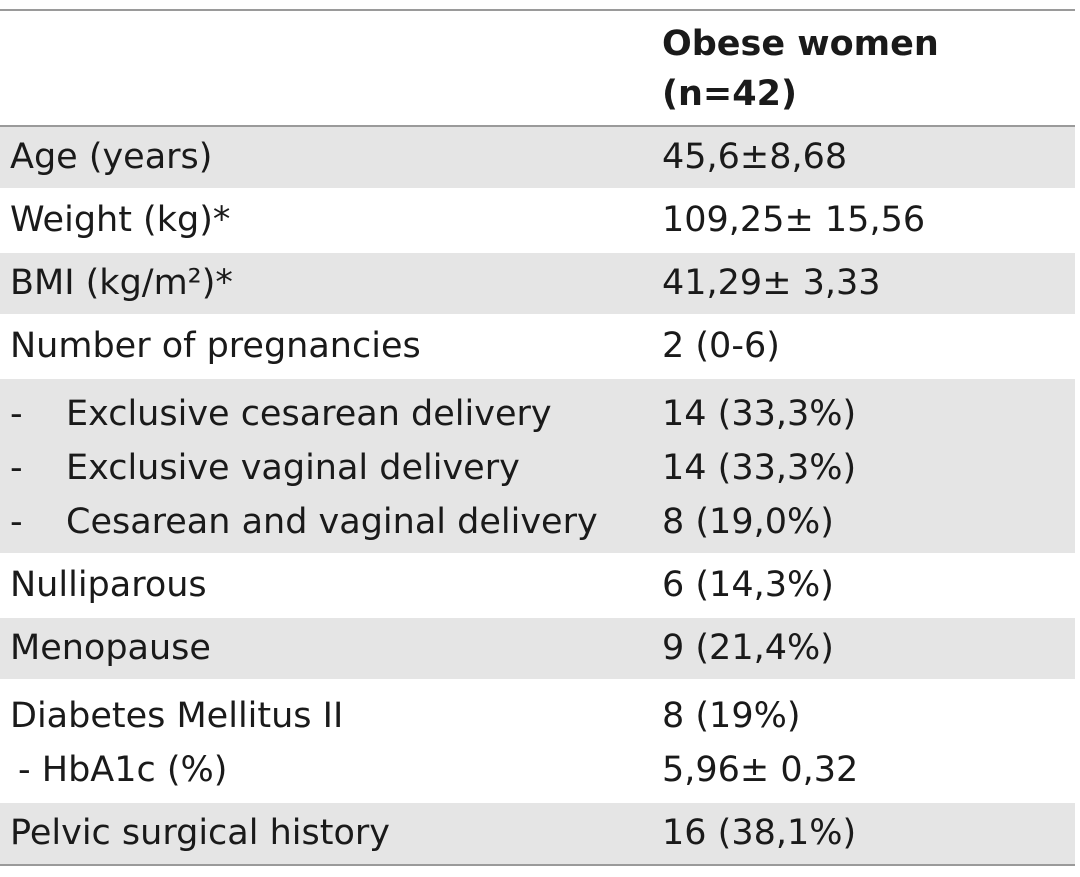 The height and width of the screenshot is (877, 1080). What do you see at coordinates (325, 68) in the screenshot?
I see `header-label-cell` at bounding box center [325, 68].